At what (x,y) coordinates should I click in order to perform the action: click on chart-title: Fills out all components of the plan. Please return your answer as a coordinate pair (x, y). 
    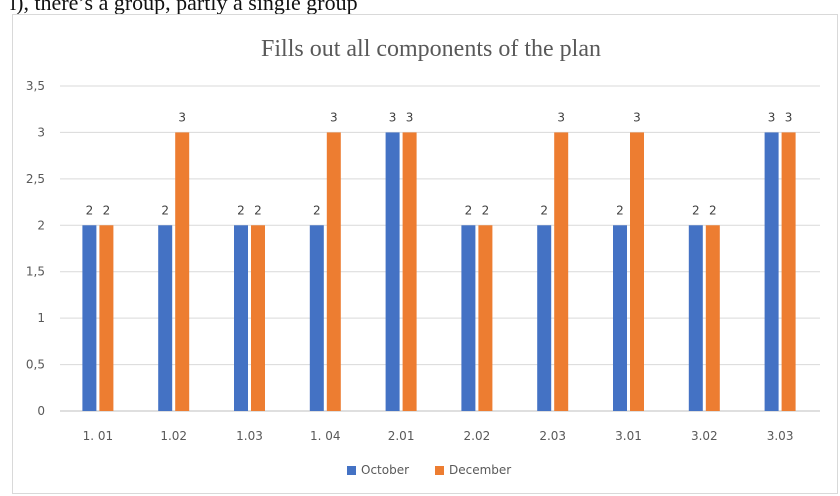
    Looking at the image, I should click on (431, 49).